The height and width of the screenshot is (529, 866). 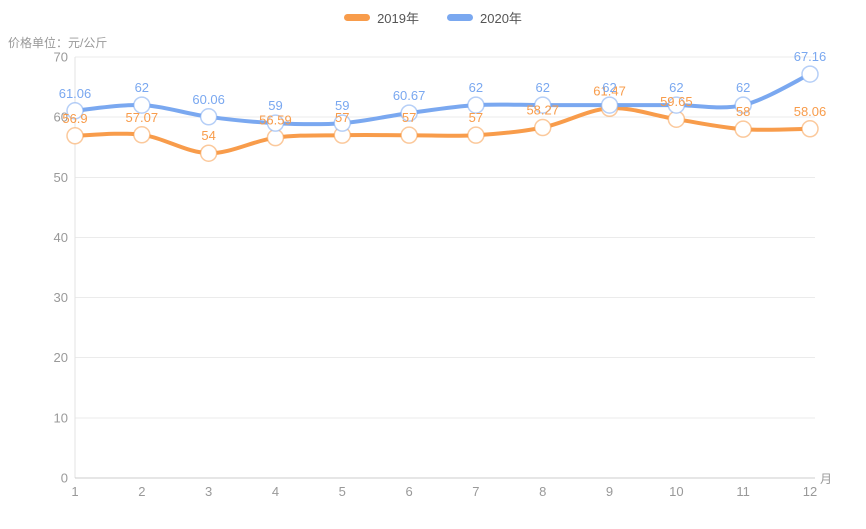 What do you see at coordinates (142, 117) in the screenshot?
I see `data-point-label: 57.07` at bounding box center [142, 117].